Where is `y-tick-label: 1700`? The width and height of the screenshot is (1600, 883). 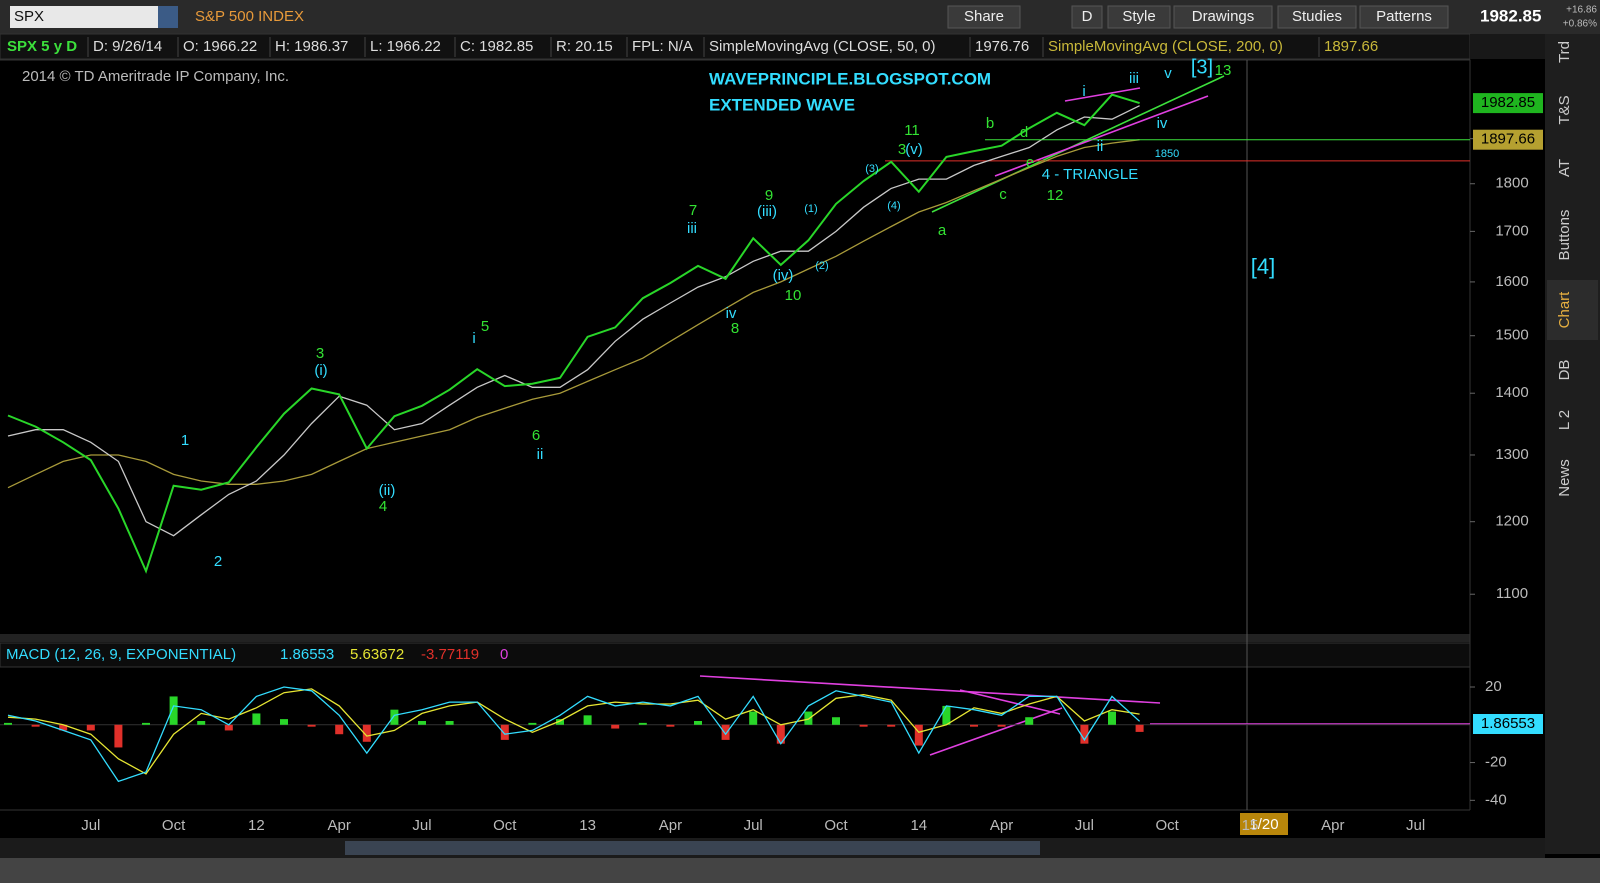 y-tick-label: 1700 is located at coordinates (1511, 230).